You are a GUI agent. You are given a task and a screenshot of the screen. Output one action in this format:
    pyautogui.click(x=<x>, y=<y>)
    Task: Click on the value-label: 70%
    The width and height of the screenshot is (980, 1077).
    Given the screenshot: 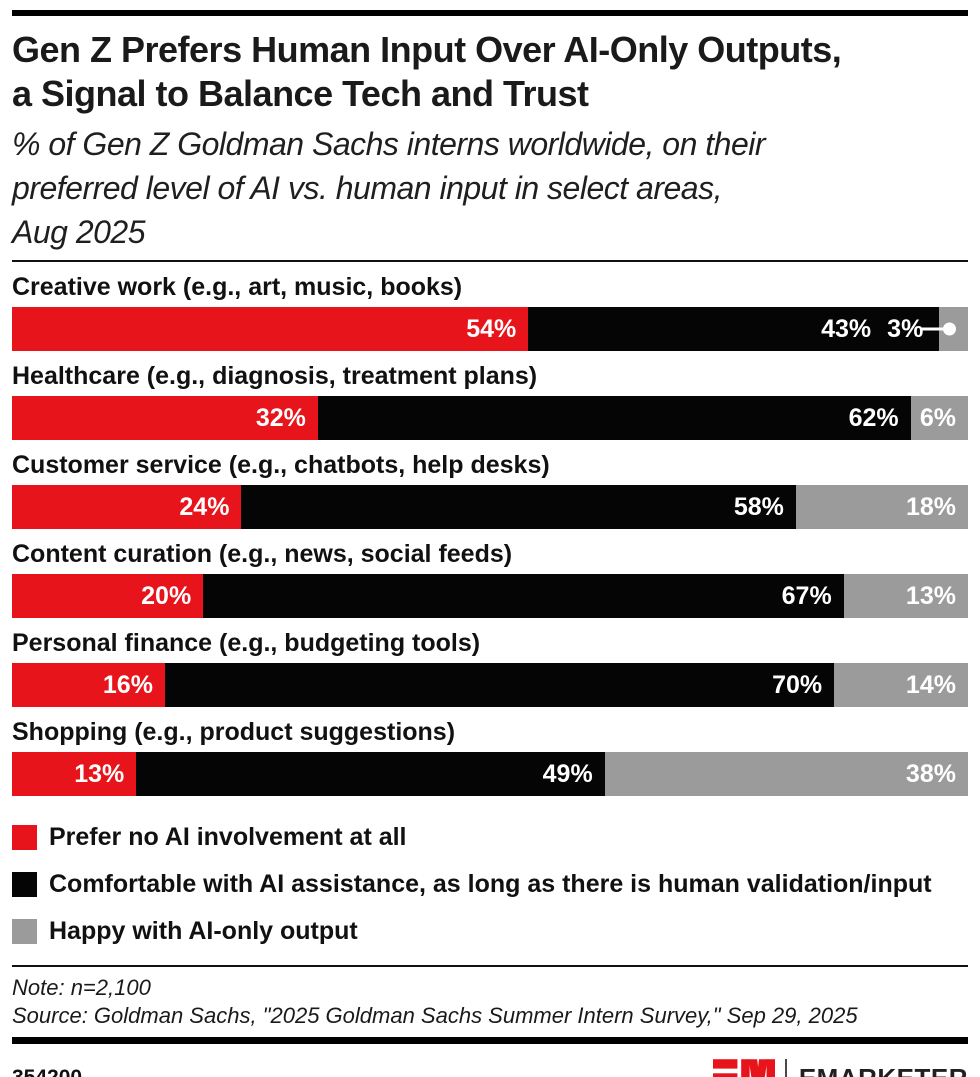 What is the action you would take?
    pyautogui.click(x=797, y=684)
    